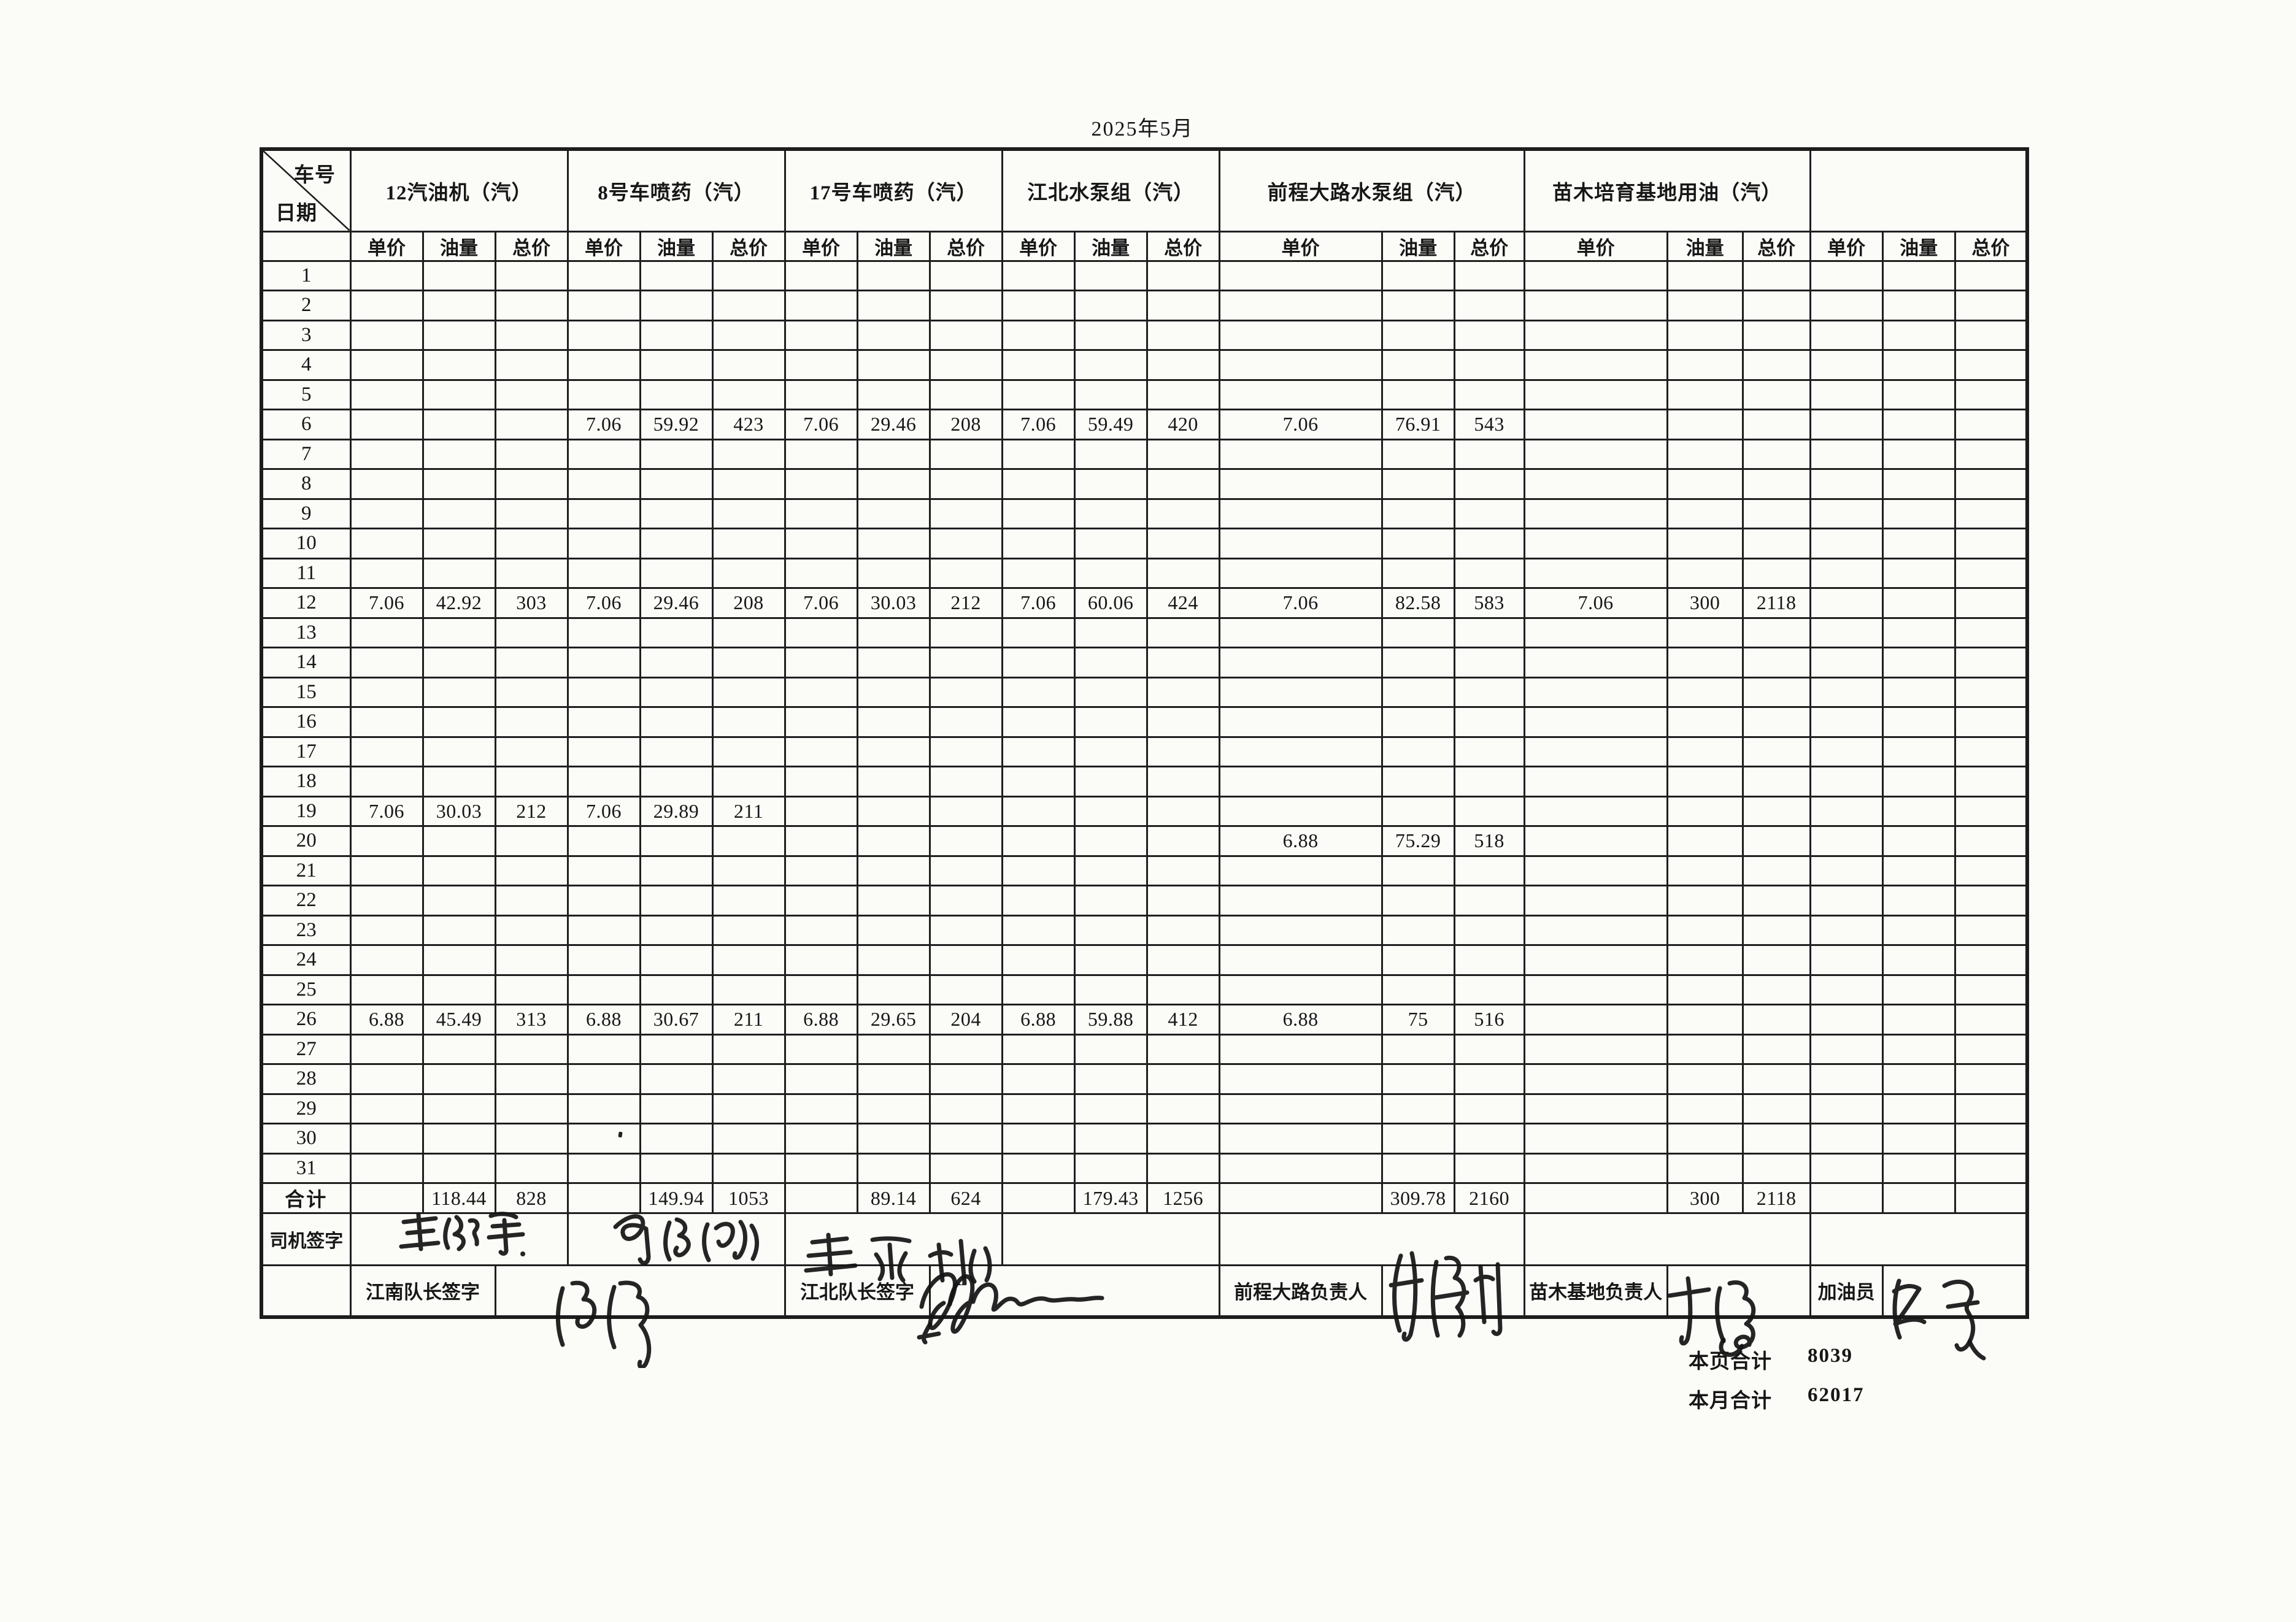  What do you see at coordinates (603, 246) in the screenshot?
I see `sub-header-unit-price-g2: 单价` at bounding box center [603, 246].